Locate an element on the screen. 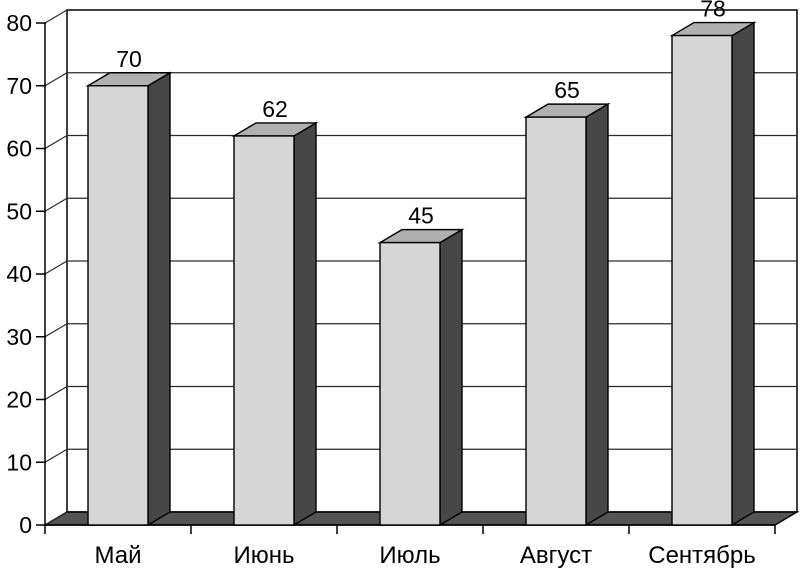 This screenshot has height=571, width=800. y-axis-label: 30 is located at coordinates (19, 337).